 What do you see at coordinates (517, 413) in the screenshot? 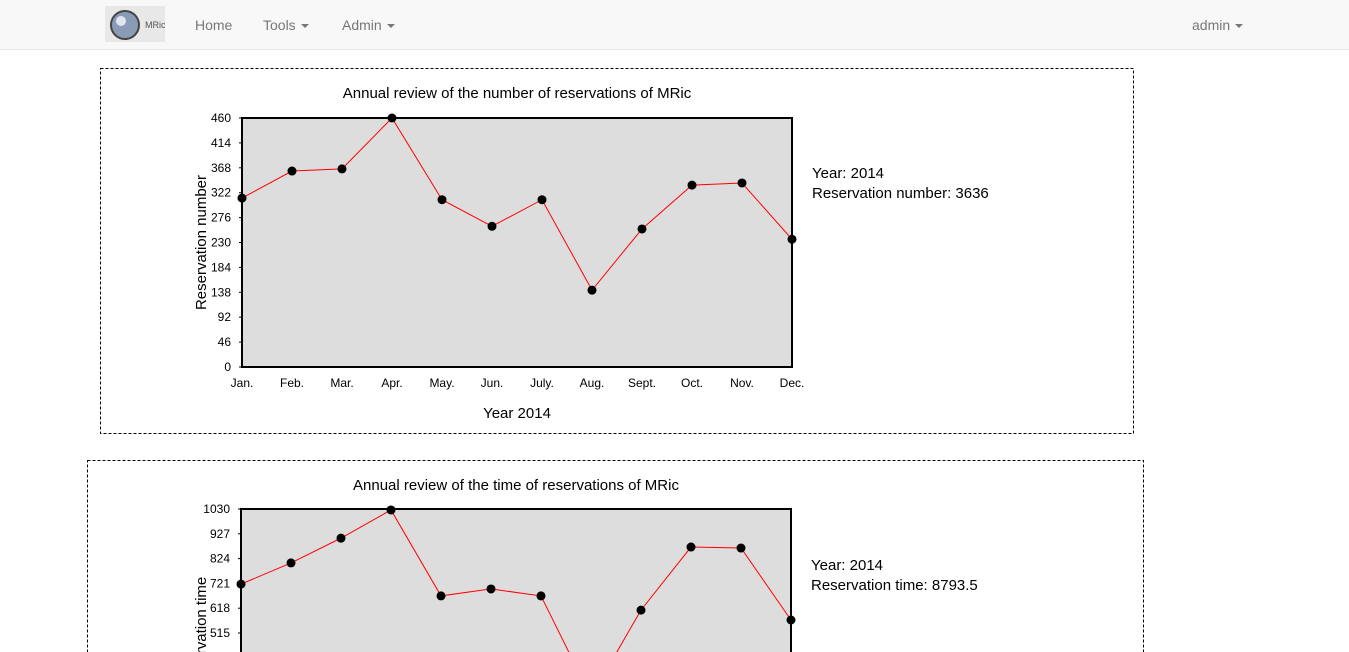
I see `x-axis-label: Year 2014` at bounding box center [517, 413].